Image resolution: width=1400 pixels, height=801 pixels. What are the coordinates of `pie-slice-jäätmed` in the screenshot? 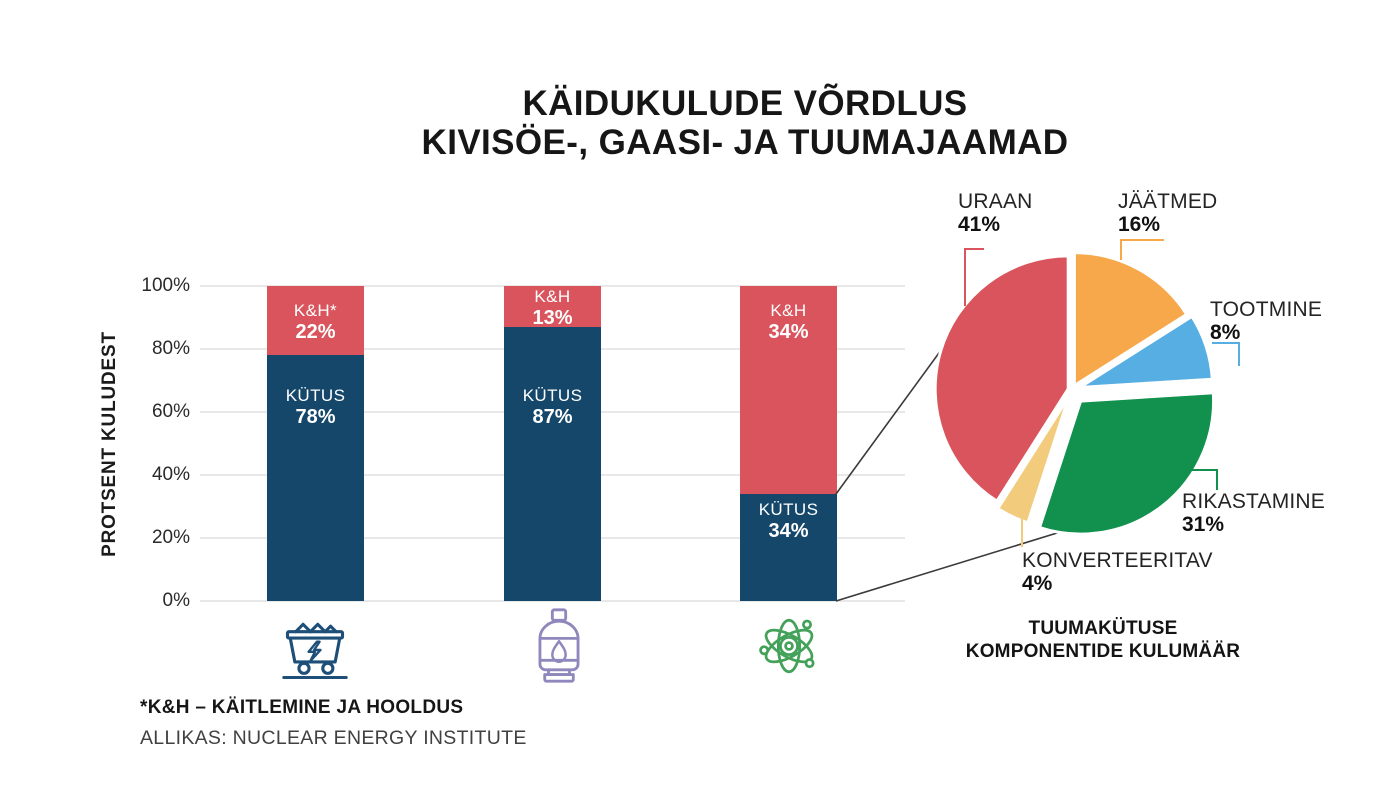 It's located at (1130, 319).